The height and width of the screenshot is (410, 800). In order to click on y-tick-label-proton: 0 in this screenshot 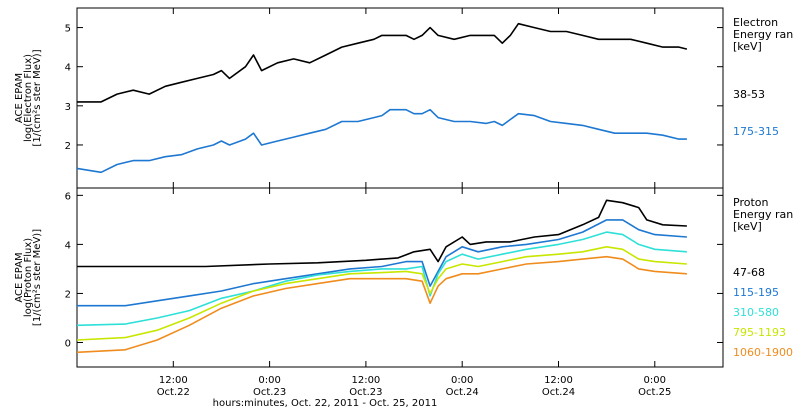, I will do `click(68, 343)`.